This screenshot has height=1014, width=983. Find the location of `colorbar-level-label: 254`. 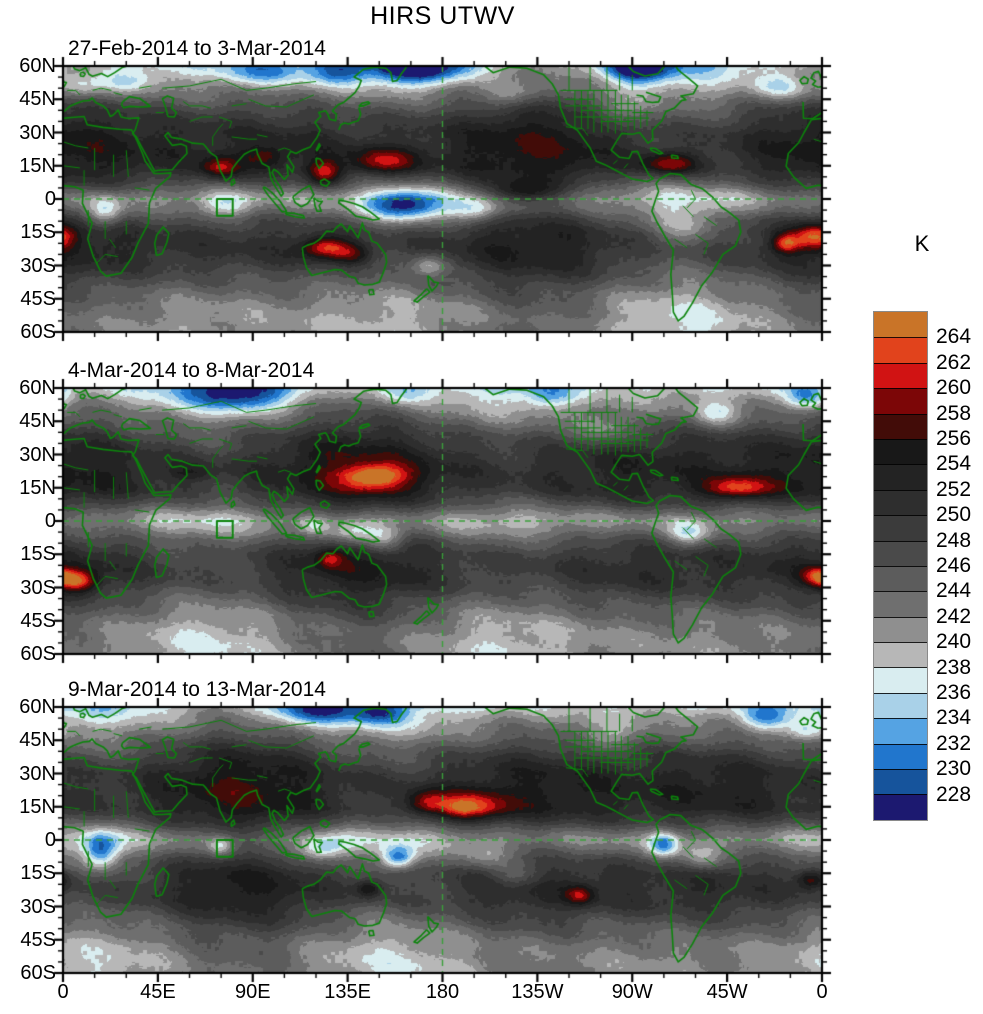

colorbar-level-label: 254 is located at coordinates (954, 464).